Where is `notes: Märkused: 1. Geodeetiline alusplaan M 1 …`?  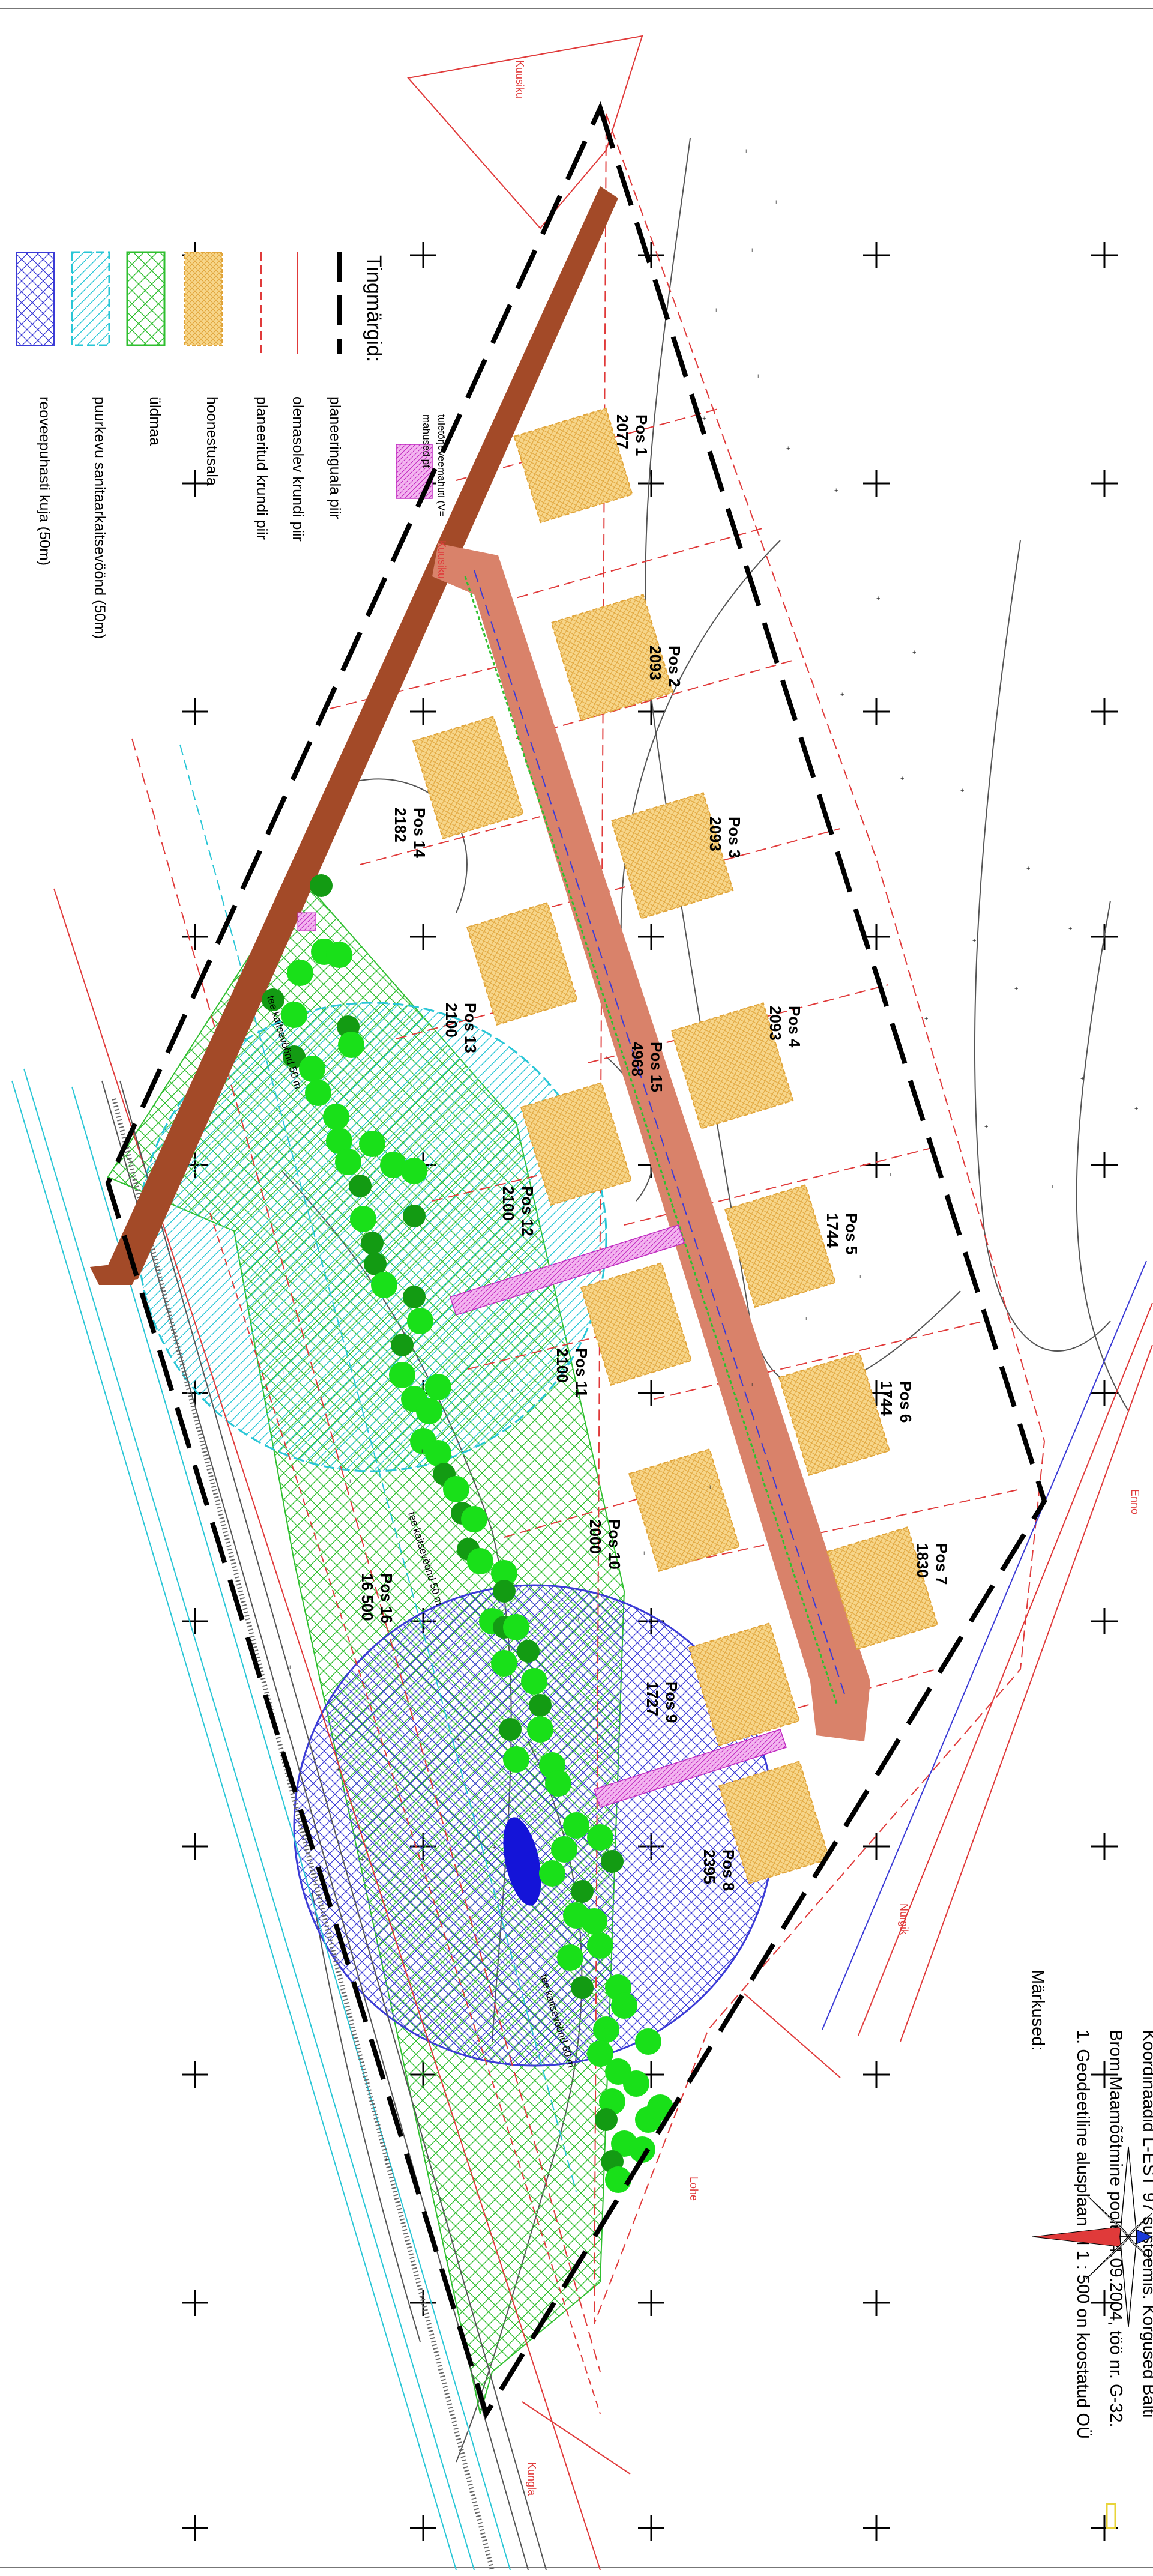
notes: Märkused: 1. Geodeetiline alusplaan M 1 … is located at coordinates (1090, 2204).